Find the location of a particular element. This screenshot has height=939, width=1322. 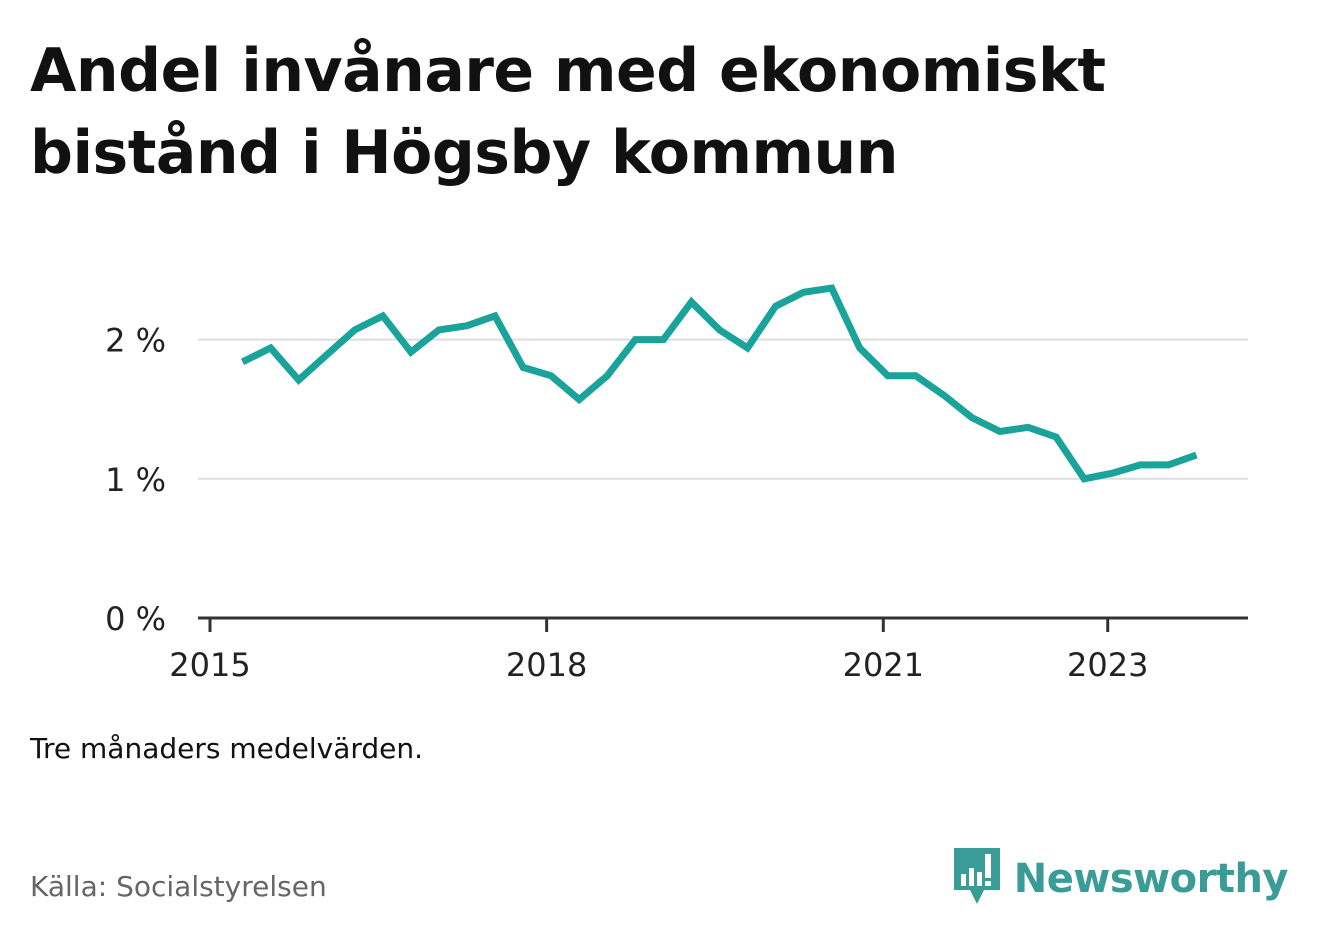

y-tick-label: 0 % is located at coordinates (135, 619).